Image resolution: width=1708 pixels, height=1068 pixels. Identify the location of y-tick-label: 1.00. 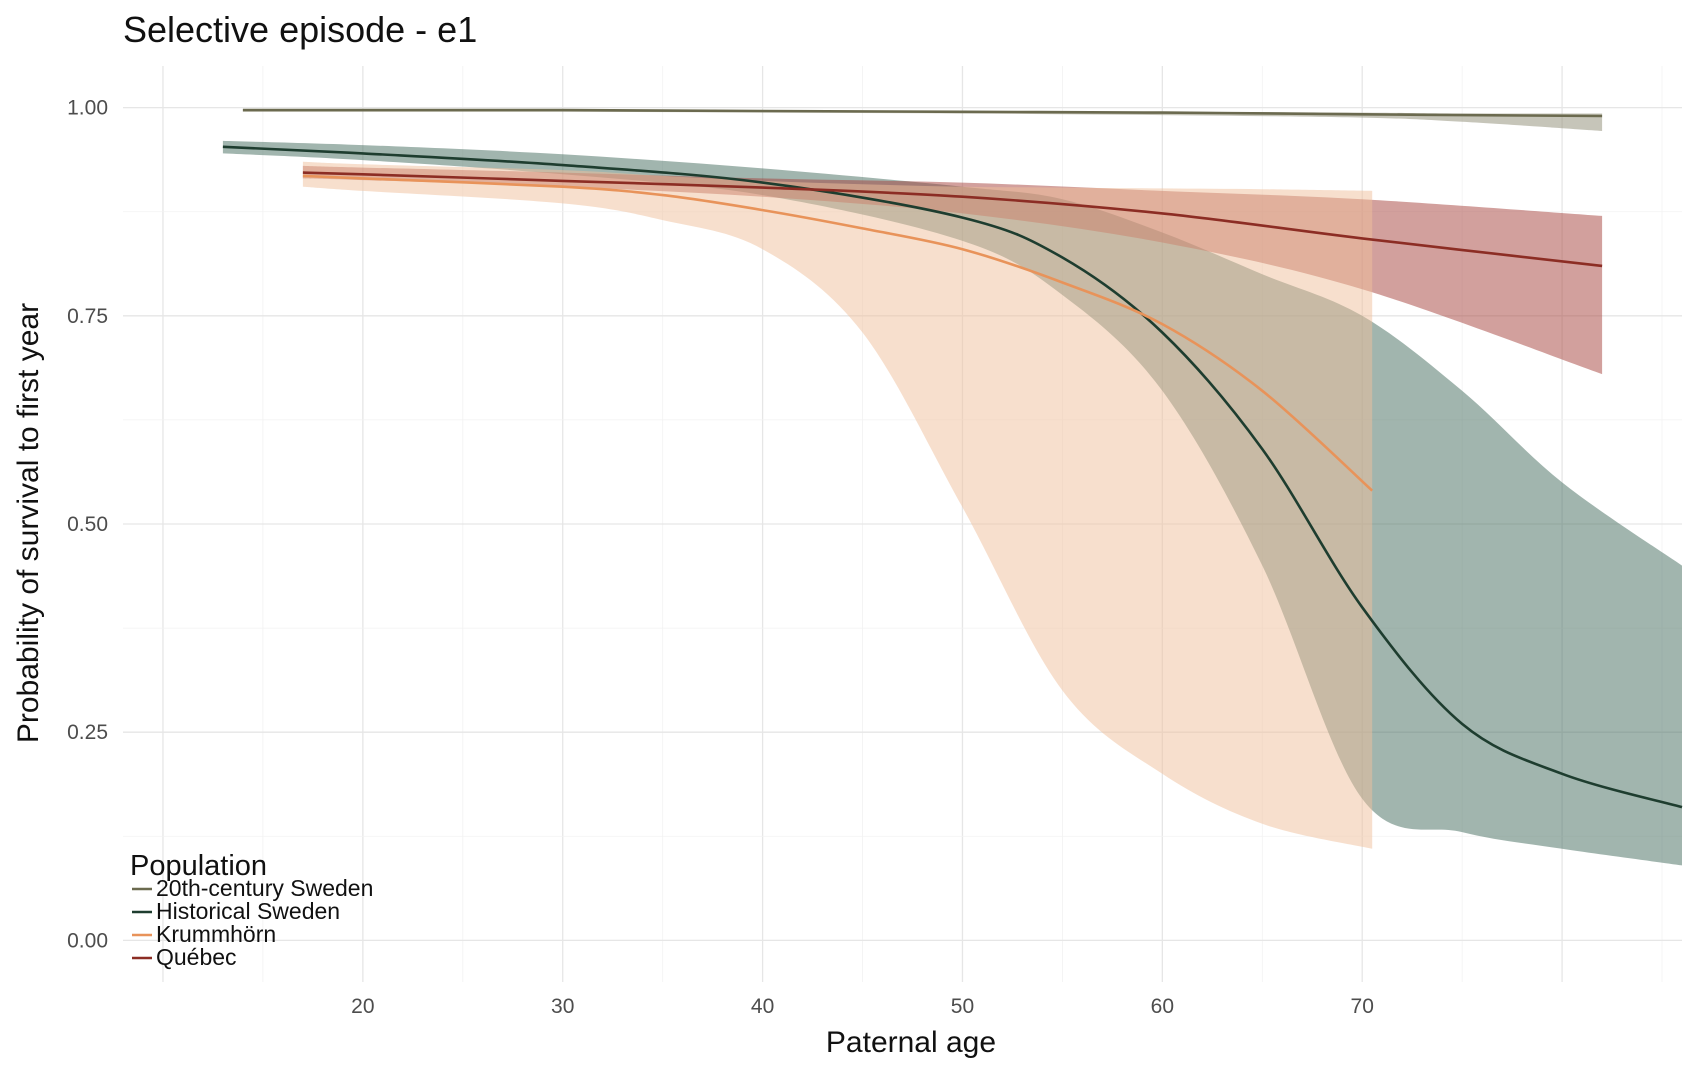
(87, 108).